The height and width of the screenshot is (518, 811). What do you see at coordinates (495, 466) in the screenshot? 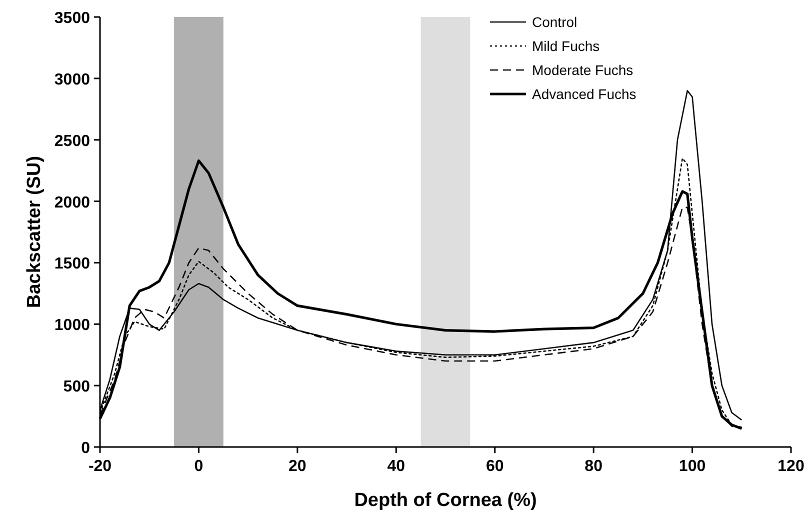
I see `x-tick-label: 60` at bounding box center [495, 466].